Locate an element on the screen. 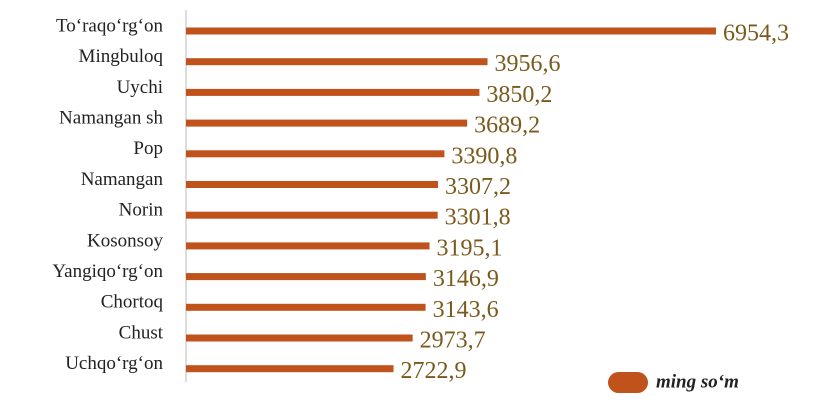 The width and height of the screenshot is (820, 417). y-tick-label: Mingbuloq is located at coordinates (121, 56).